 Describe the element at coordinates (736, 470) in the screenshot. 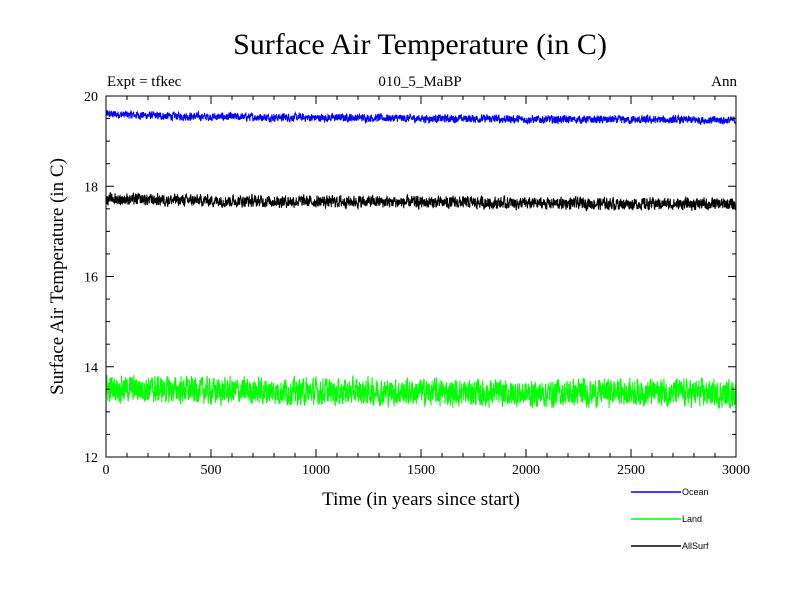

I see `x-tick-label: 3000` at that location.